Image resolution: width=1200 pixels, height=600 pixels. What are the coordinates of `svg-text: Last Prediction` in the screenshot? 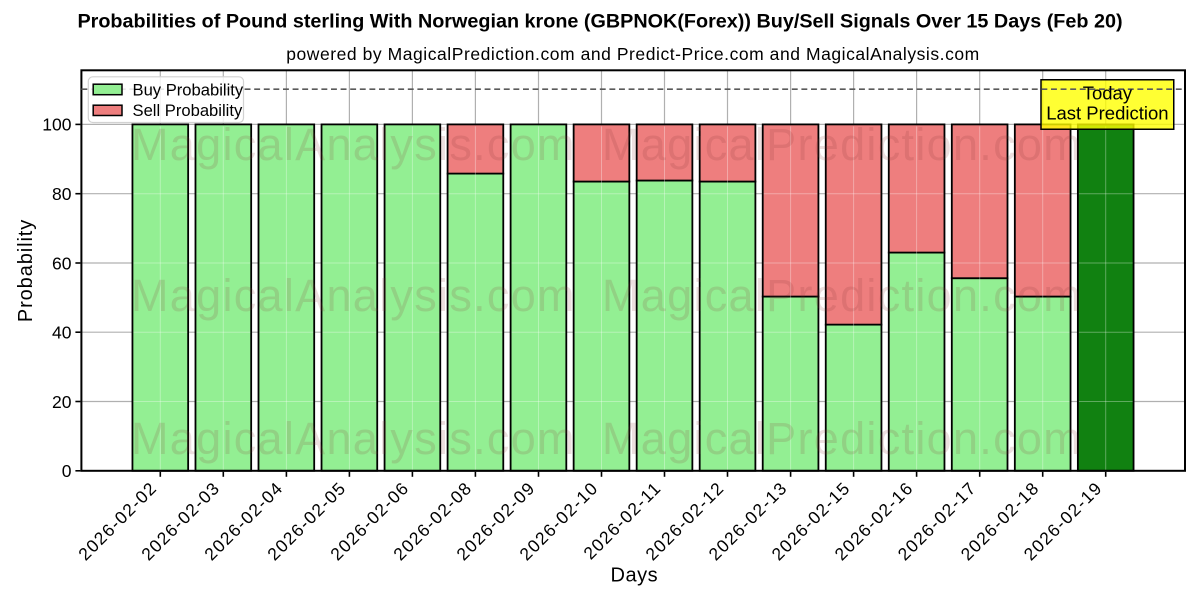 It's located at (1107, 113).